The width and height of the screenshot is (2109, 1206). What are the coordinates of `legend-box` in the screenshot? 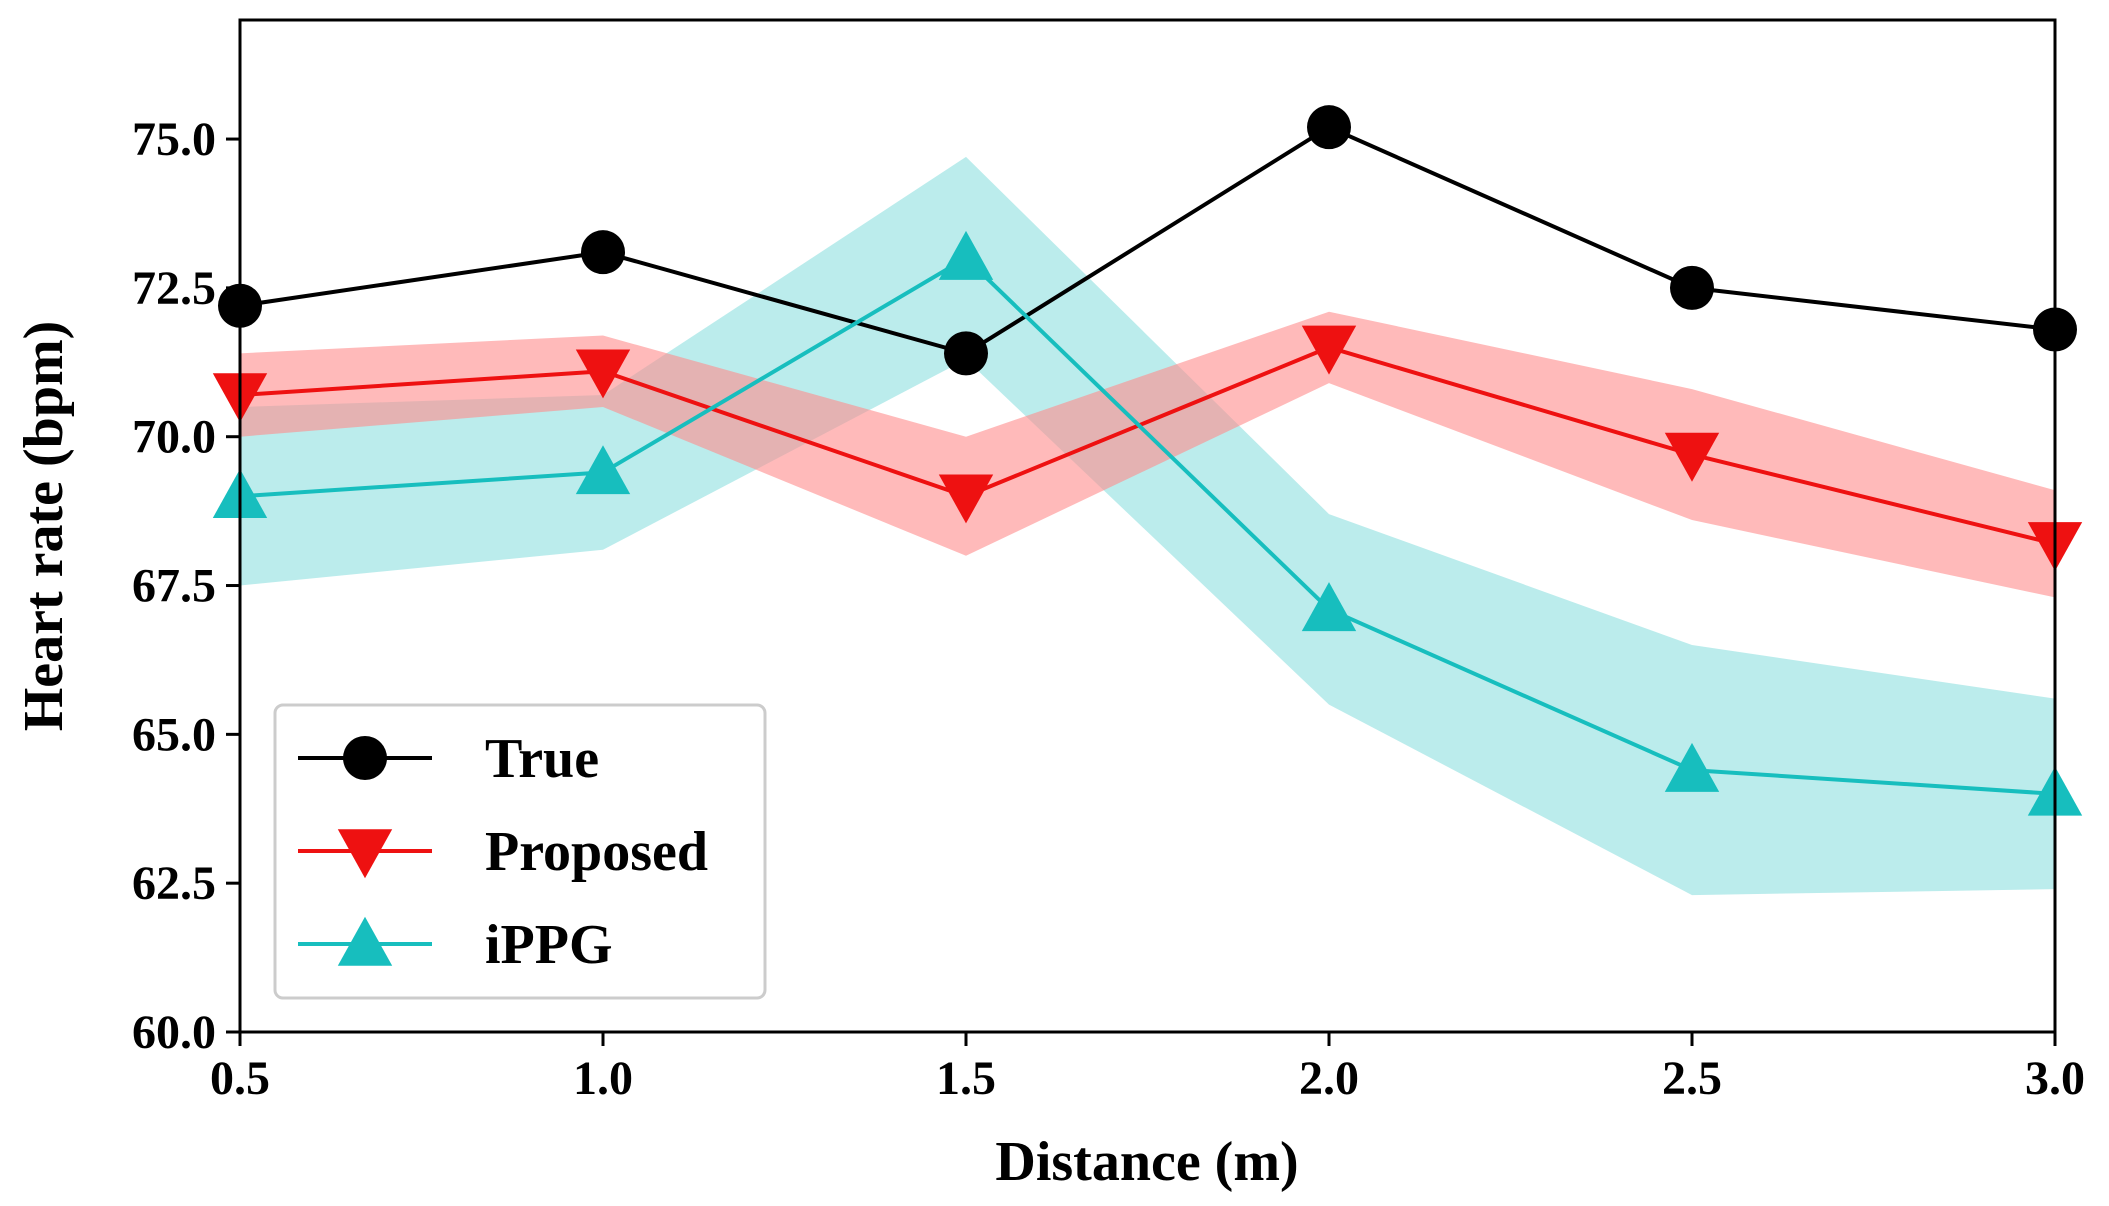 It's located at (520, 851).